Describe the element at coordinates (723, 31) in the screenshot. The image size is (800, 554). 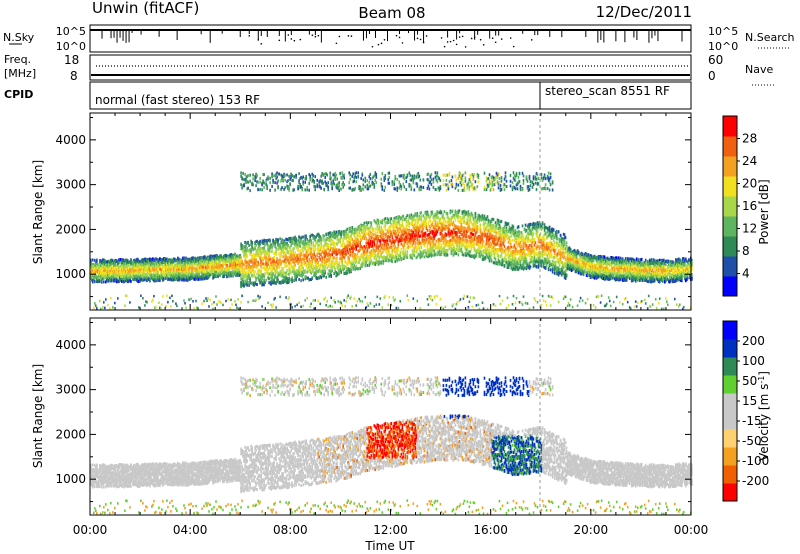
I see `nsearch-tick-top: 10^5` at that location.